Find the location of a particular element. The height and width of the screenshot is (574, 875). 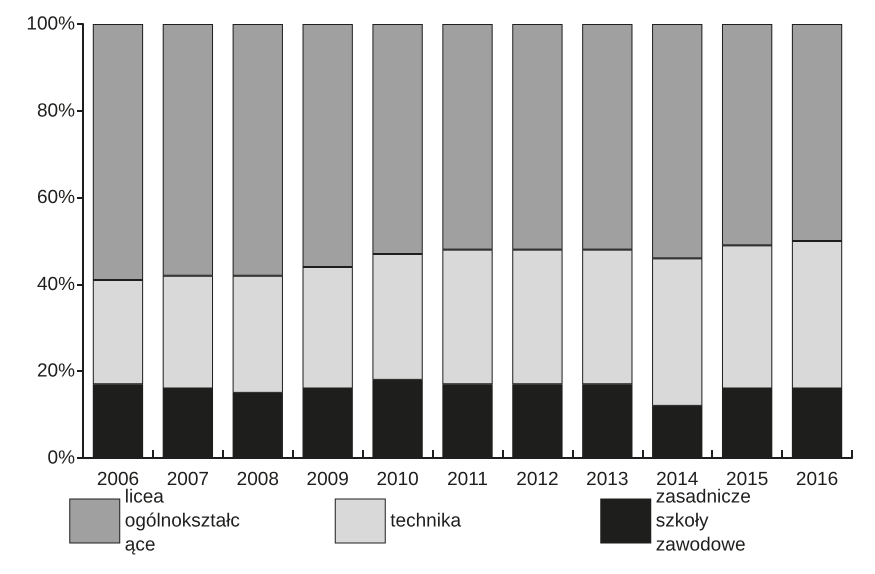

x-tick-label: 2016 is located at coordinates (817, 479).